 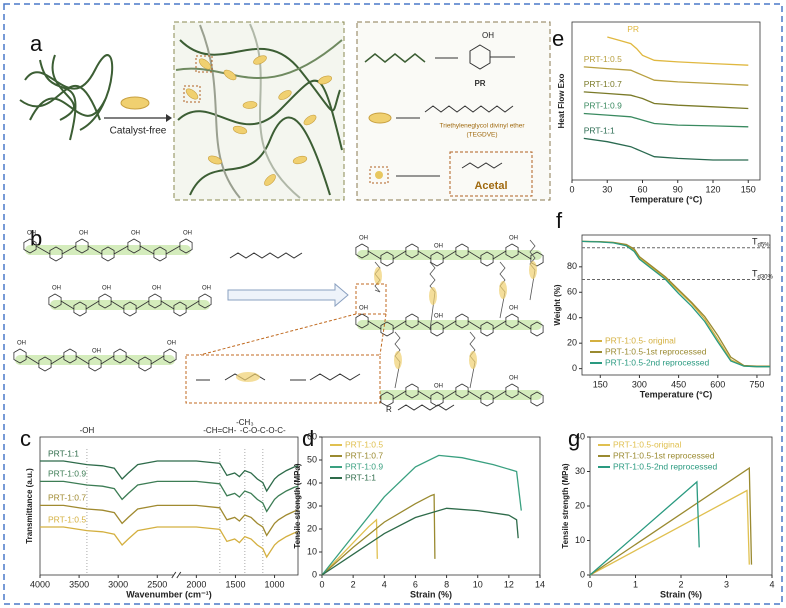 What do you see at coordinates (633, 29) in the screenshot?
I see `series-label: PR` at bounding box center [633, 29].